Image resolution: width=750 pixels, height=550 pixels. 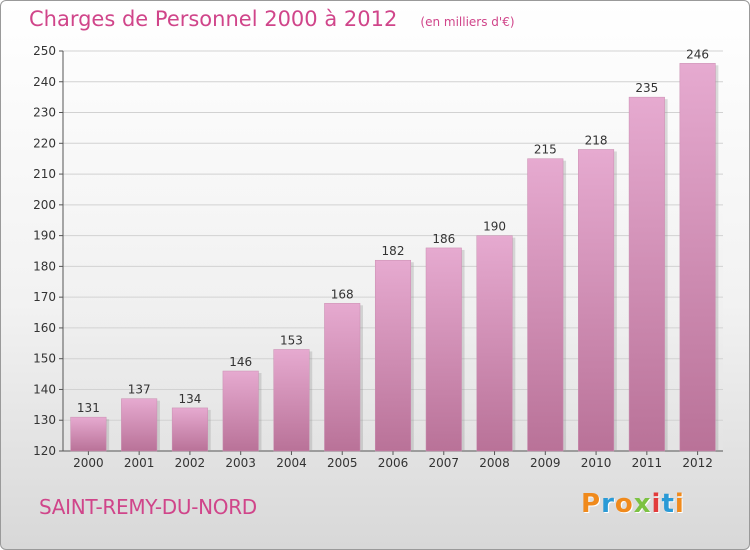 I want to click on logo-letter: x, so click(x=642, y=504).